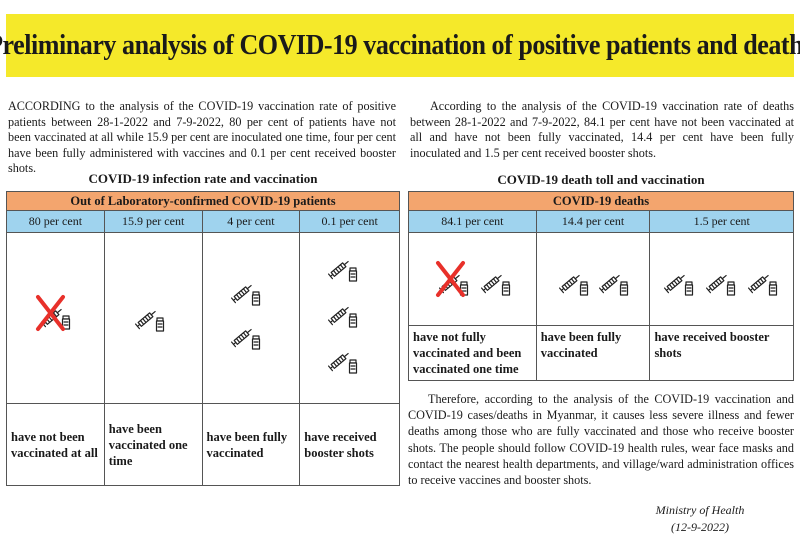 This screenshot has width=800, height=550. What do you see at coordinates (203, 178) in the screenshot?
I see `infection-subheading: COVID-19 infection rate and vaccination` at bounding box center [203, 178].